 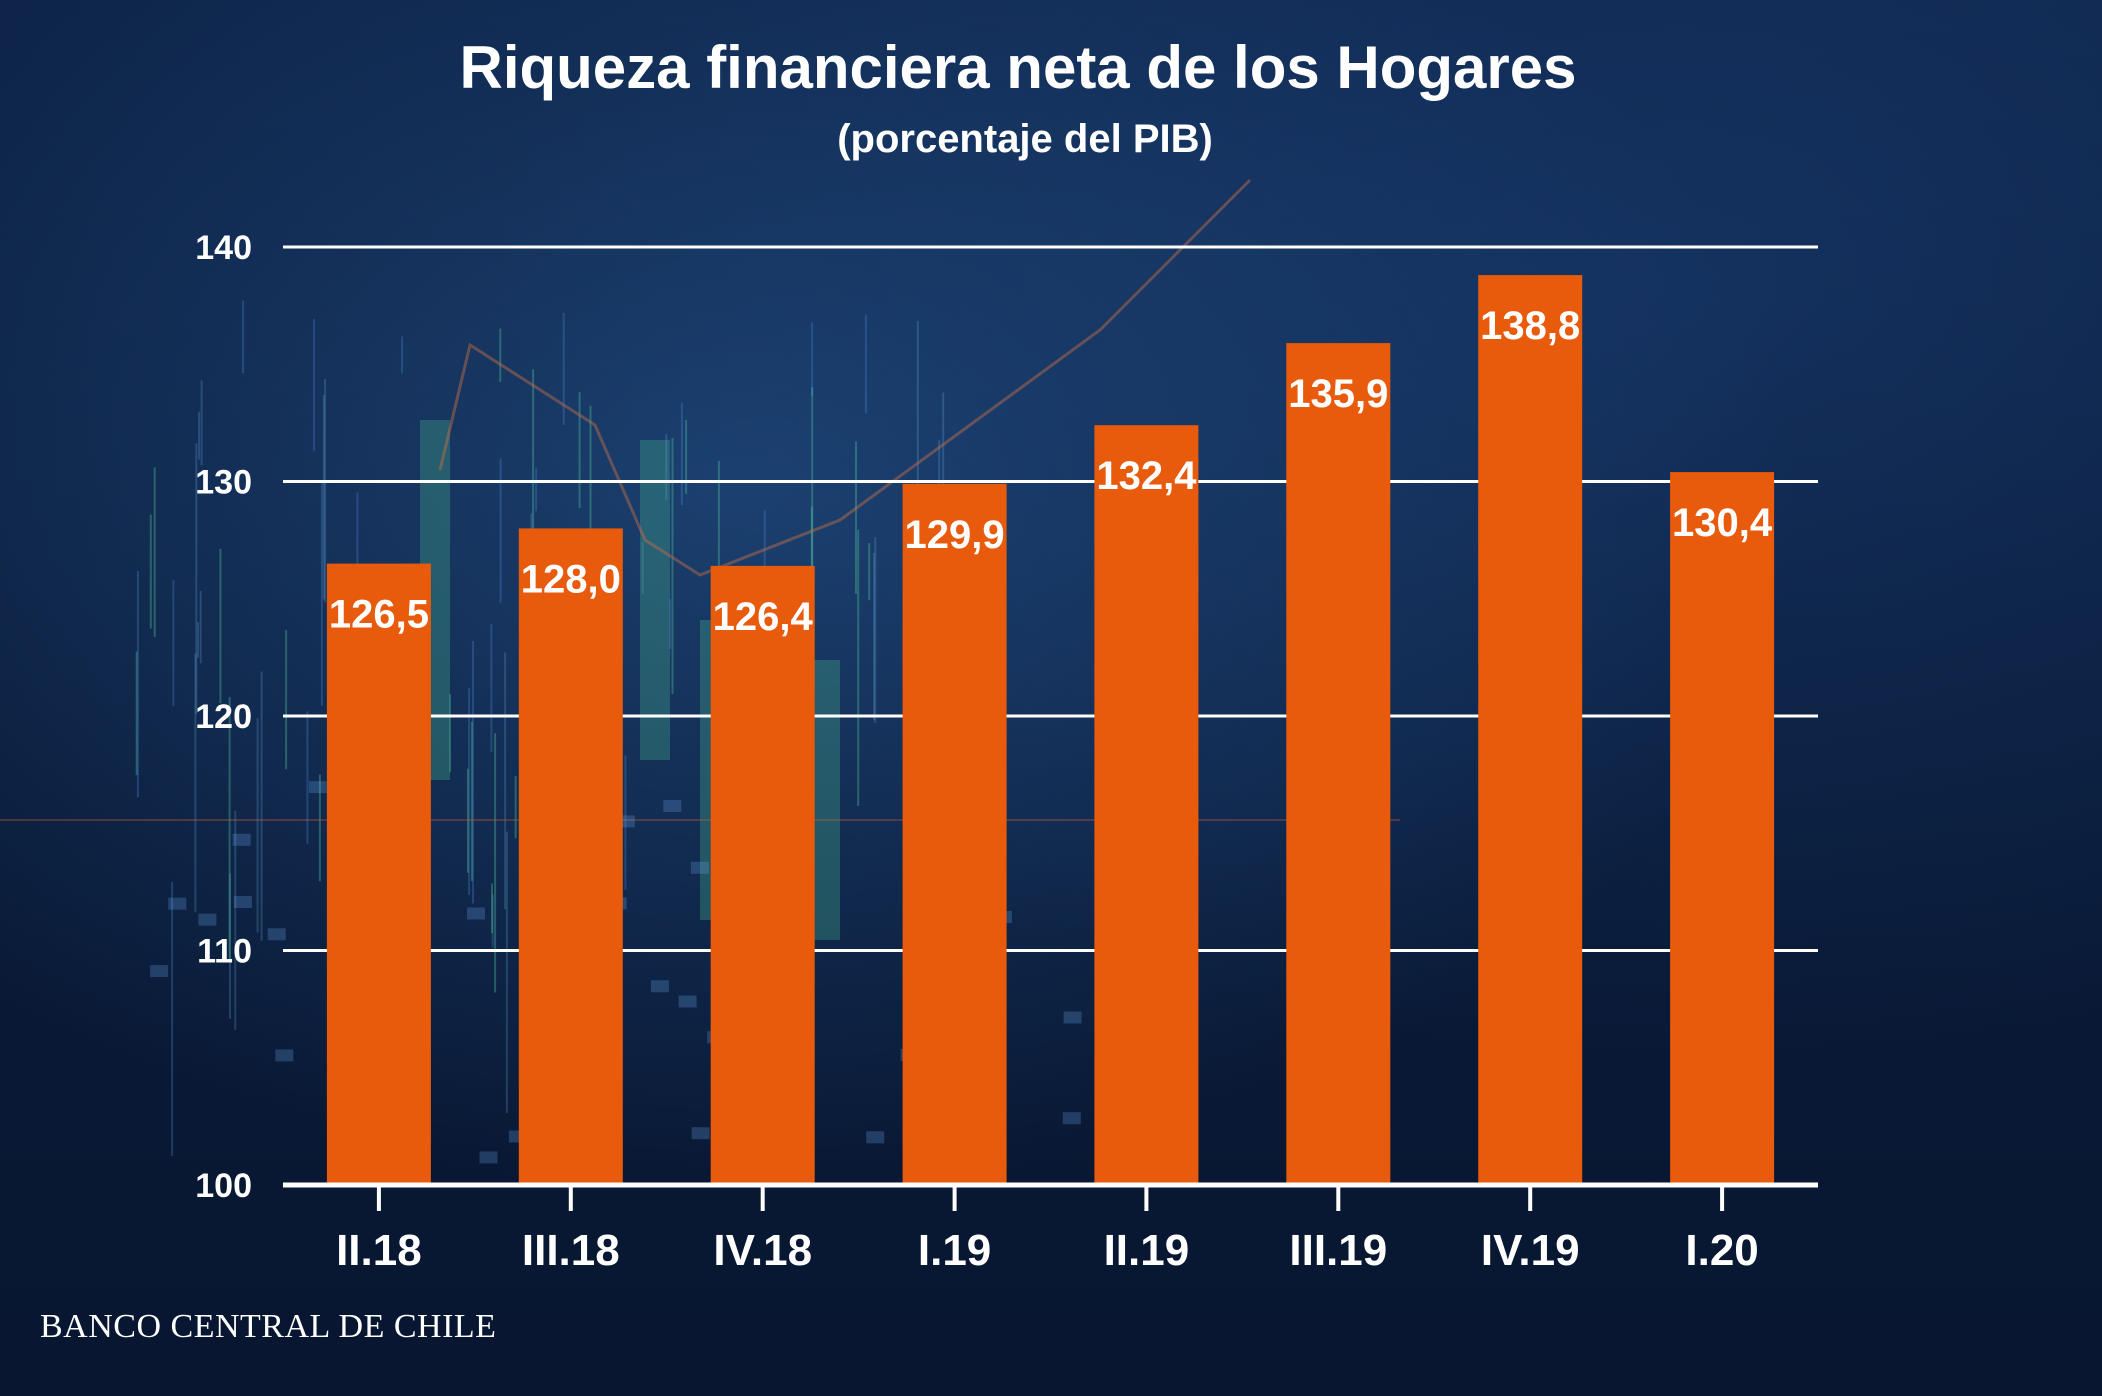 What do you see at coordinates (223, 483) in the screenshot?
I see `y-tick-label: 130` at bounding box center [223, 483].